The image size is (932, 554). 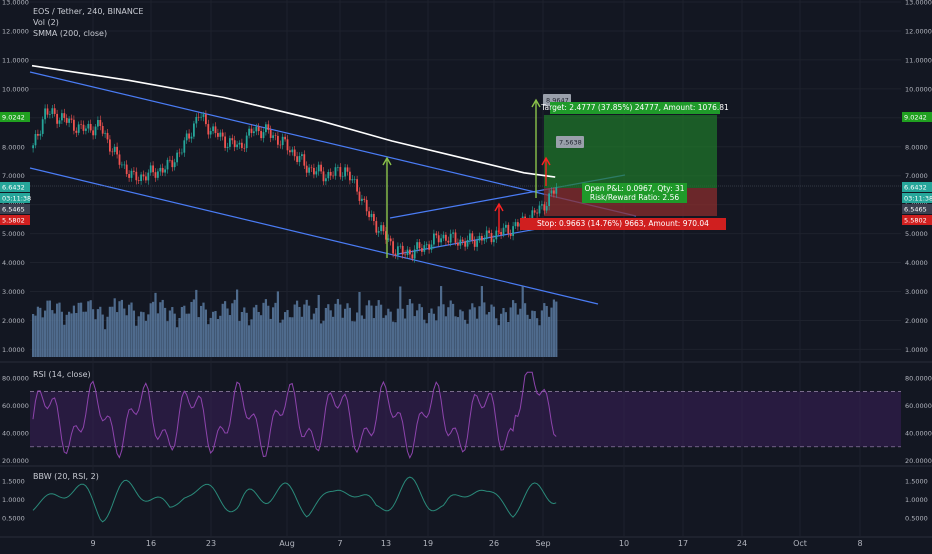 What do you see at coordinates (624, 543) in the screenshot?
I see `x-tick-label: 10` at bounding box center [624, 543].